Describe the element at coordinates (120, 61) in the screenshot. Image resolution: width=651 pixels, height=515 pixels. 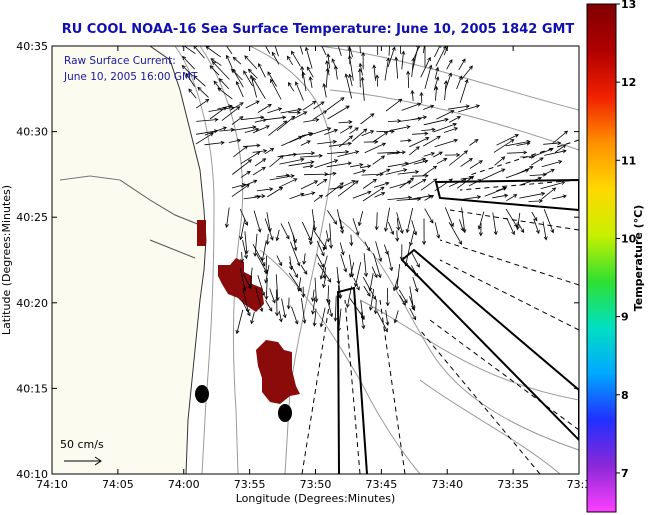
I see `annotation-line1: Raw Surface Current:` at that location.